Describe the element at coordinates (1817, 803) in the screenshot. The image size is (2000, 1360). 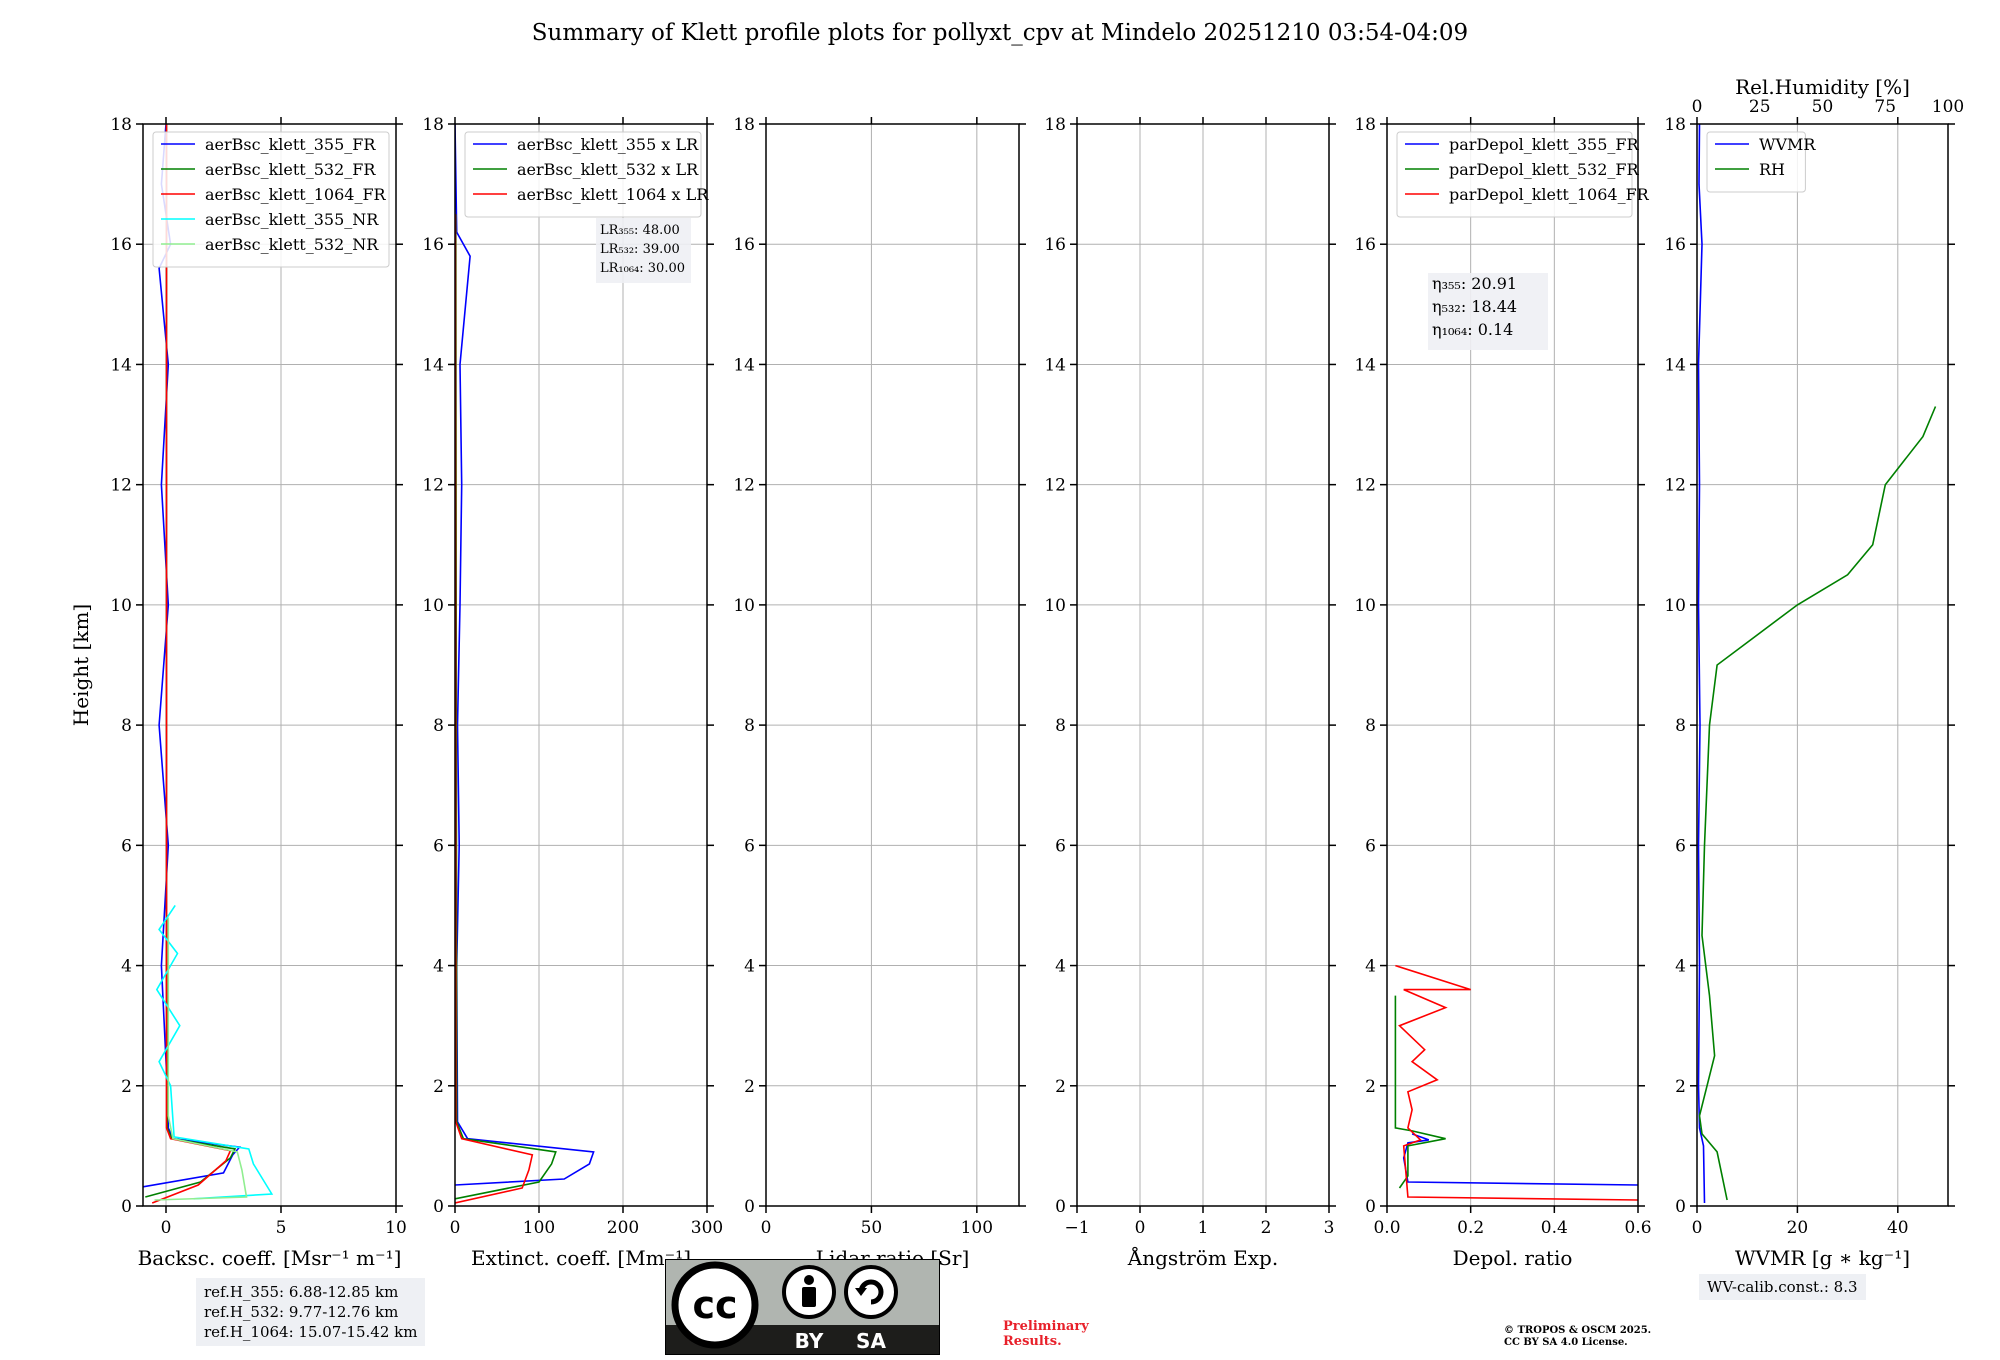
I see `series-RH` at that location.